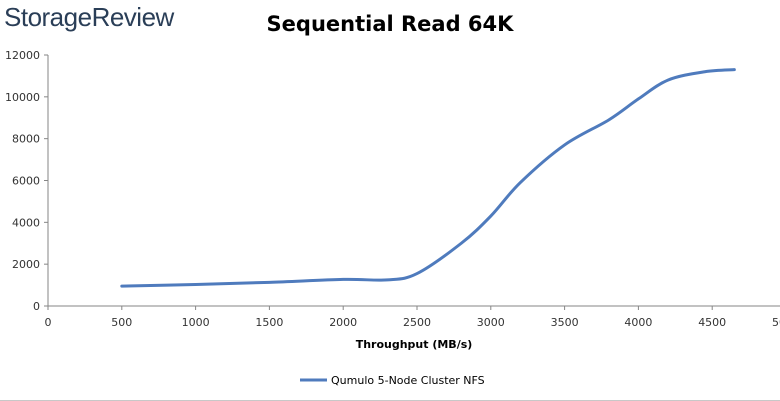  I want to click on legend: Qumulo 5-Node Cluster NFS, so click(392, 380).